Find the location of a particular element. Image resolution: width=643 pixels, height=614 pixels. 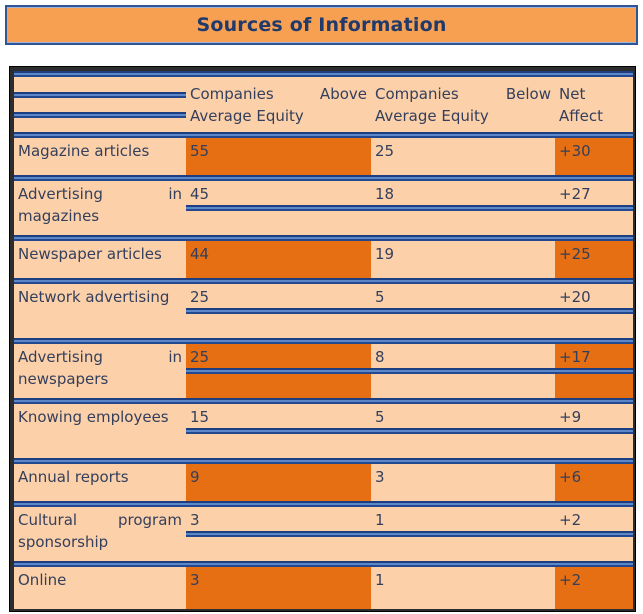

cell-below: 25 is located at coordinates (385, 151).